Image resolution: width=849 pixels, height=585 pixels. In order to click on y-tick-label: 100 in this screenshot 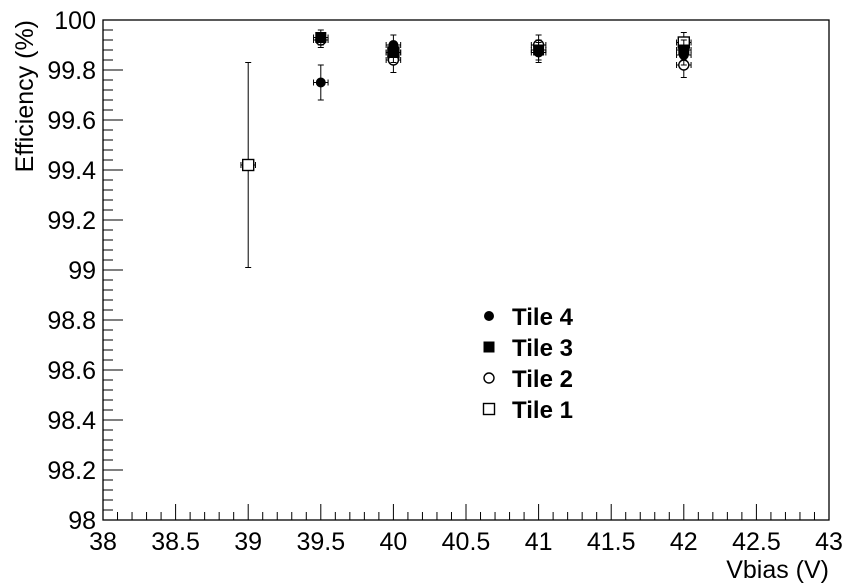, I will do `click(75, 21)`.